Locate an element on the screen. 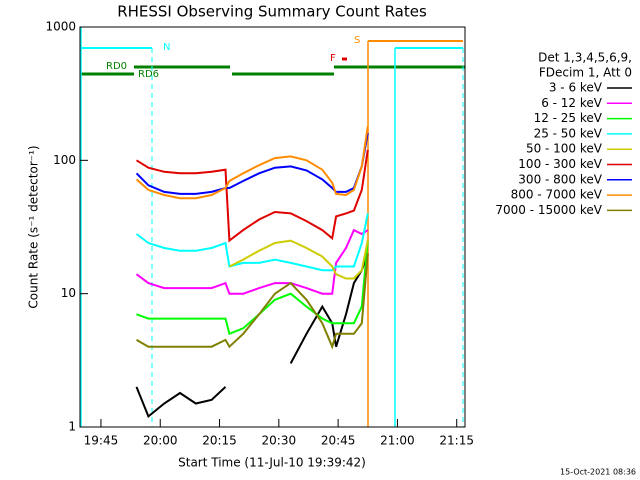  annotation: RD0 is located at coordinates (116, 66).